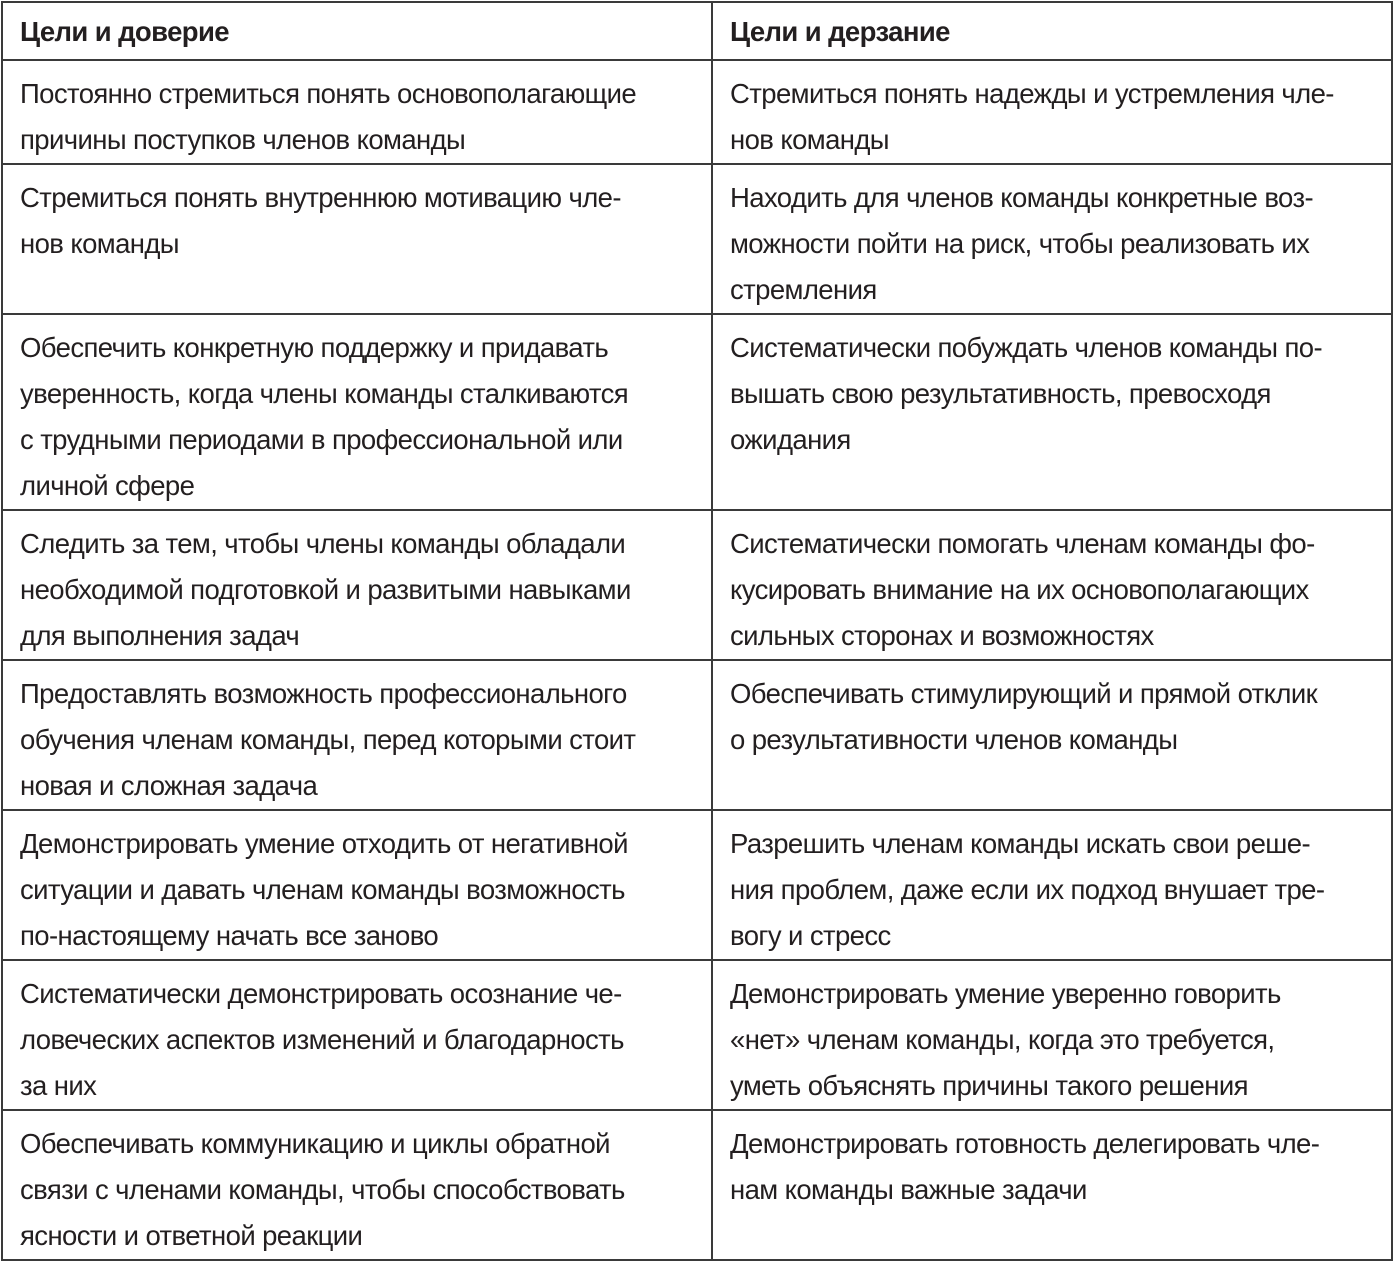 The image size is (1395, 1280). What do you see at coordinates (1005, 993) in the screenshot?
I see `cell-line: Демонстрировать умение уверенно говорить` at bounding box center [1005, 993].